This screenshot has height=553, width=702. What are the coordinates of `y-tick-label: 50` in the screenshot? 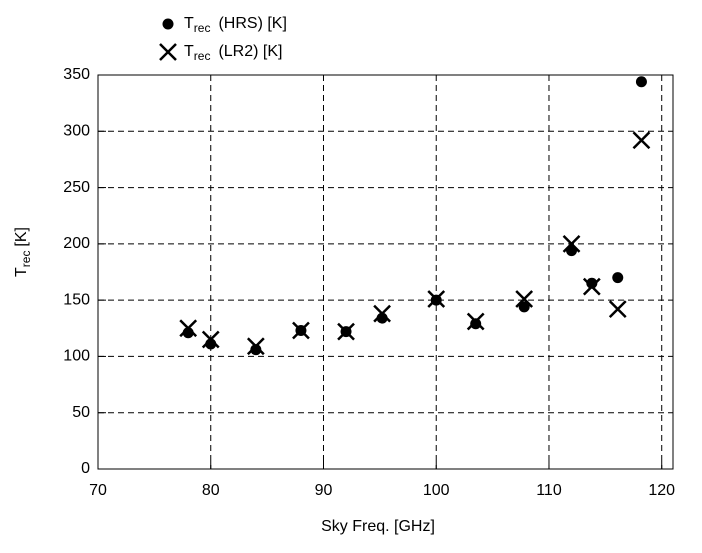 It's located at (81, 412).